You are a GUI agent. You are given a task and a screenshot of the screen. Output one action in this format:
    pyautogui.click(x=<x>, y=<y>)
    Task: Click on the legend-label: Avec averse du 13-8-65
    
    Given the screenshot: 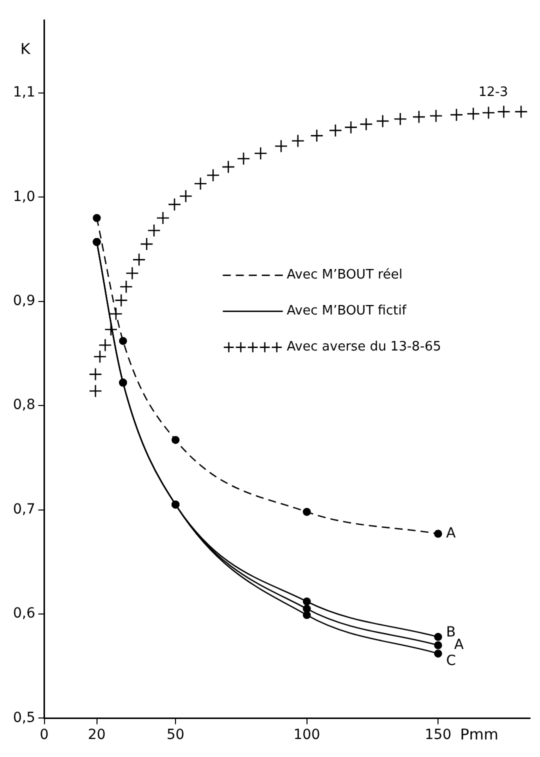 What is the action you would take?
    pyautogui.click(x=364, y=347)
    